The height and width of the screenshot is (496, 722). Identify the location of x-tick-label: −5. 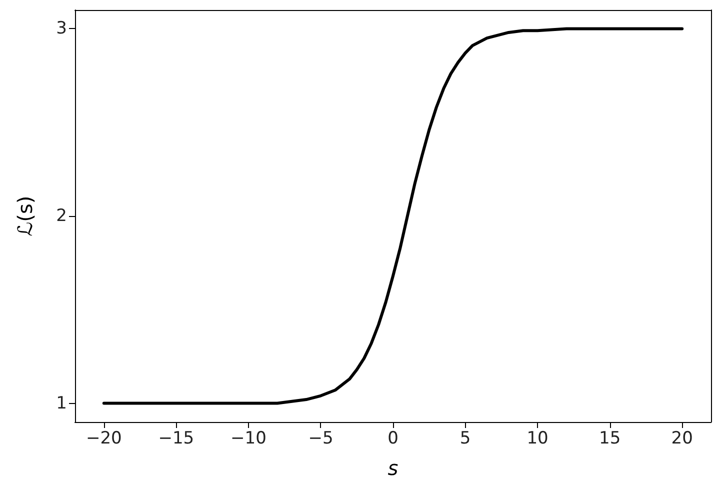
(321, 438).